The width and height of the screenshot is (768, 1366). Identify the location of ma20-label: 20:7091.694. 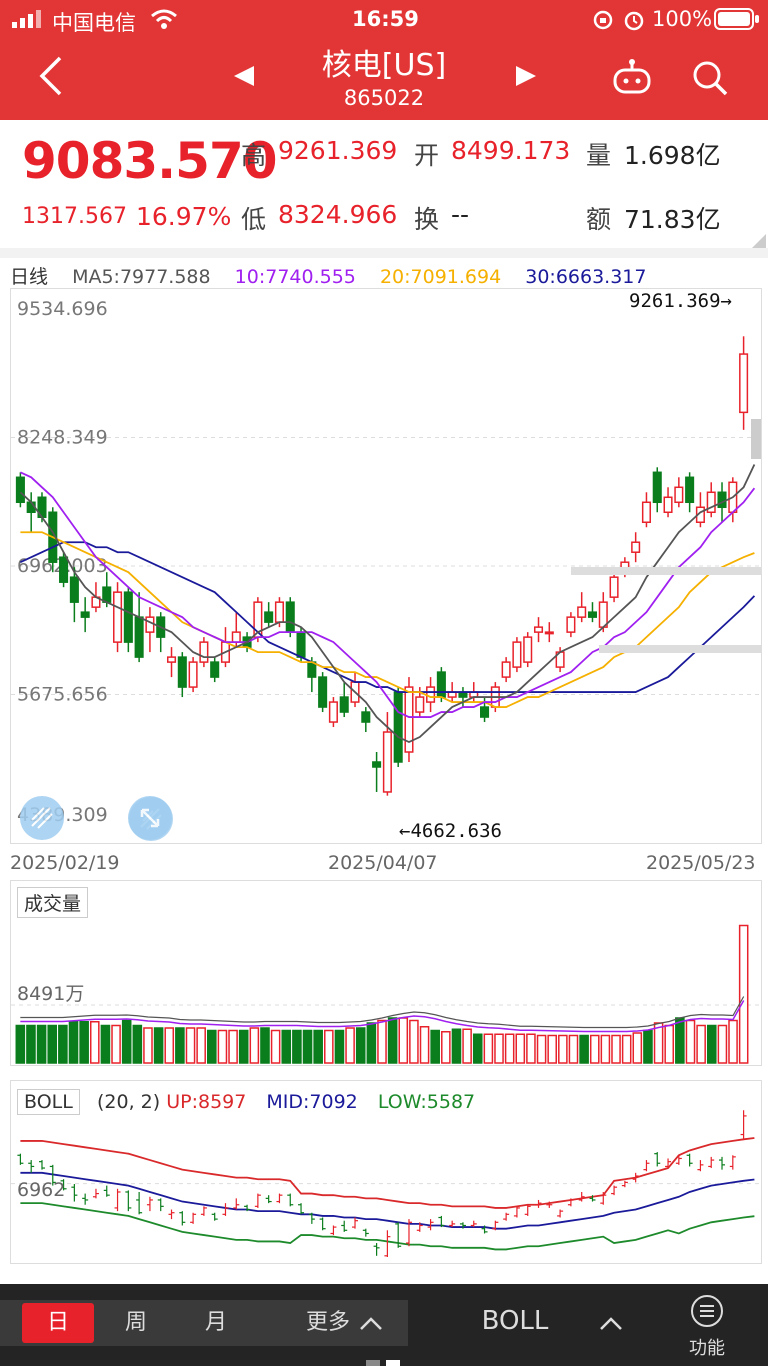
(440, 277).